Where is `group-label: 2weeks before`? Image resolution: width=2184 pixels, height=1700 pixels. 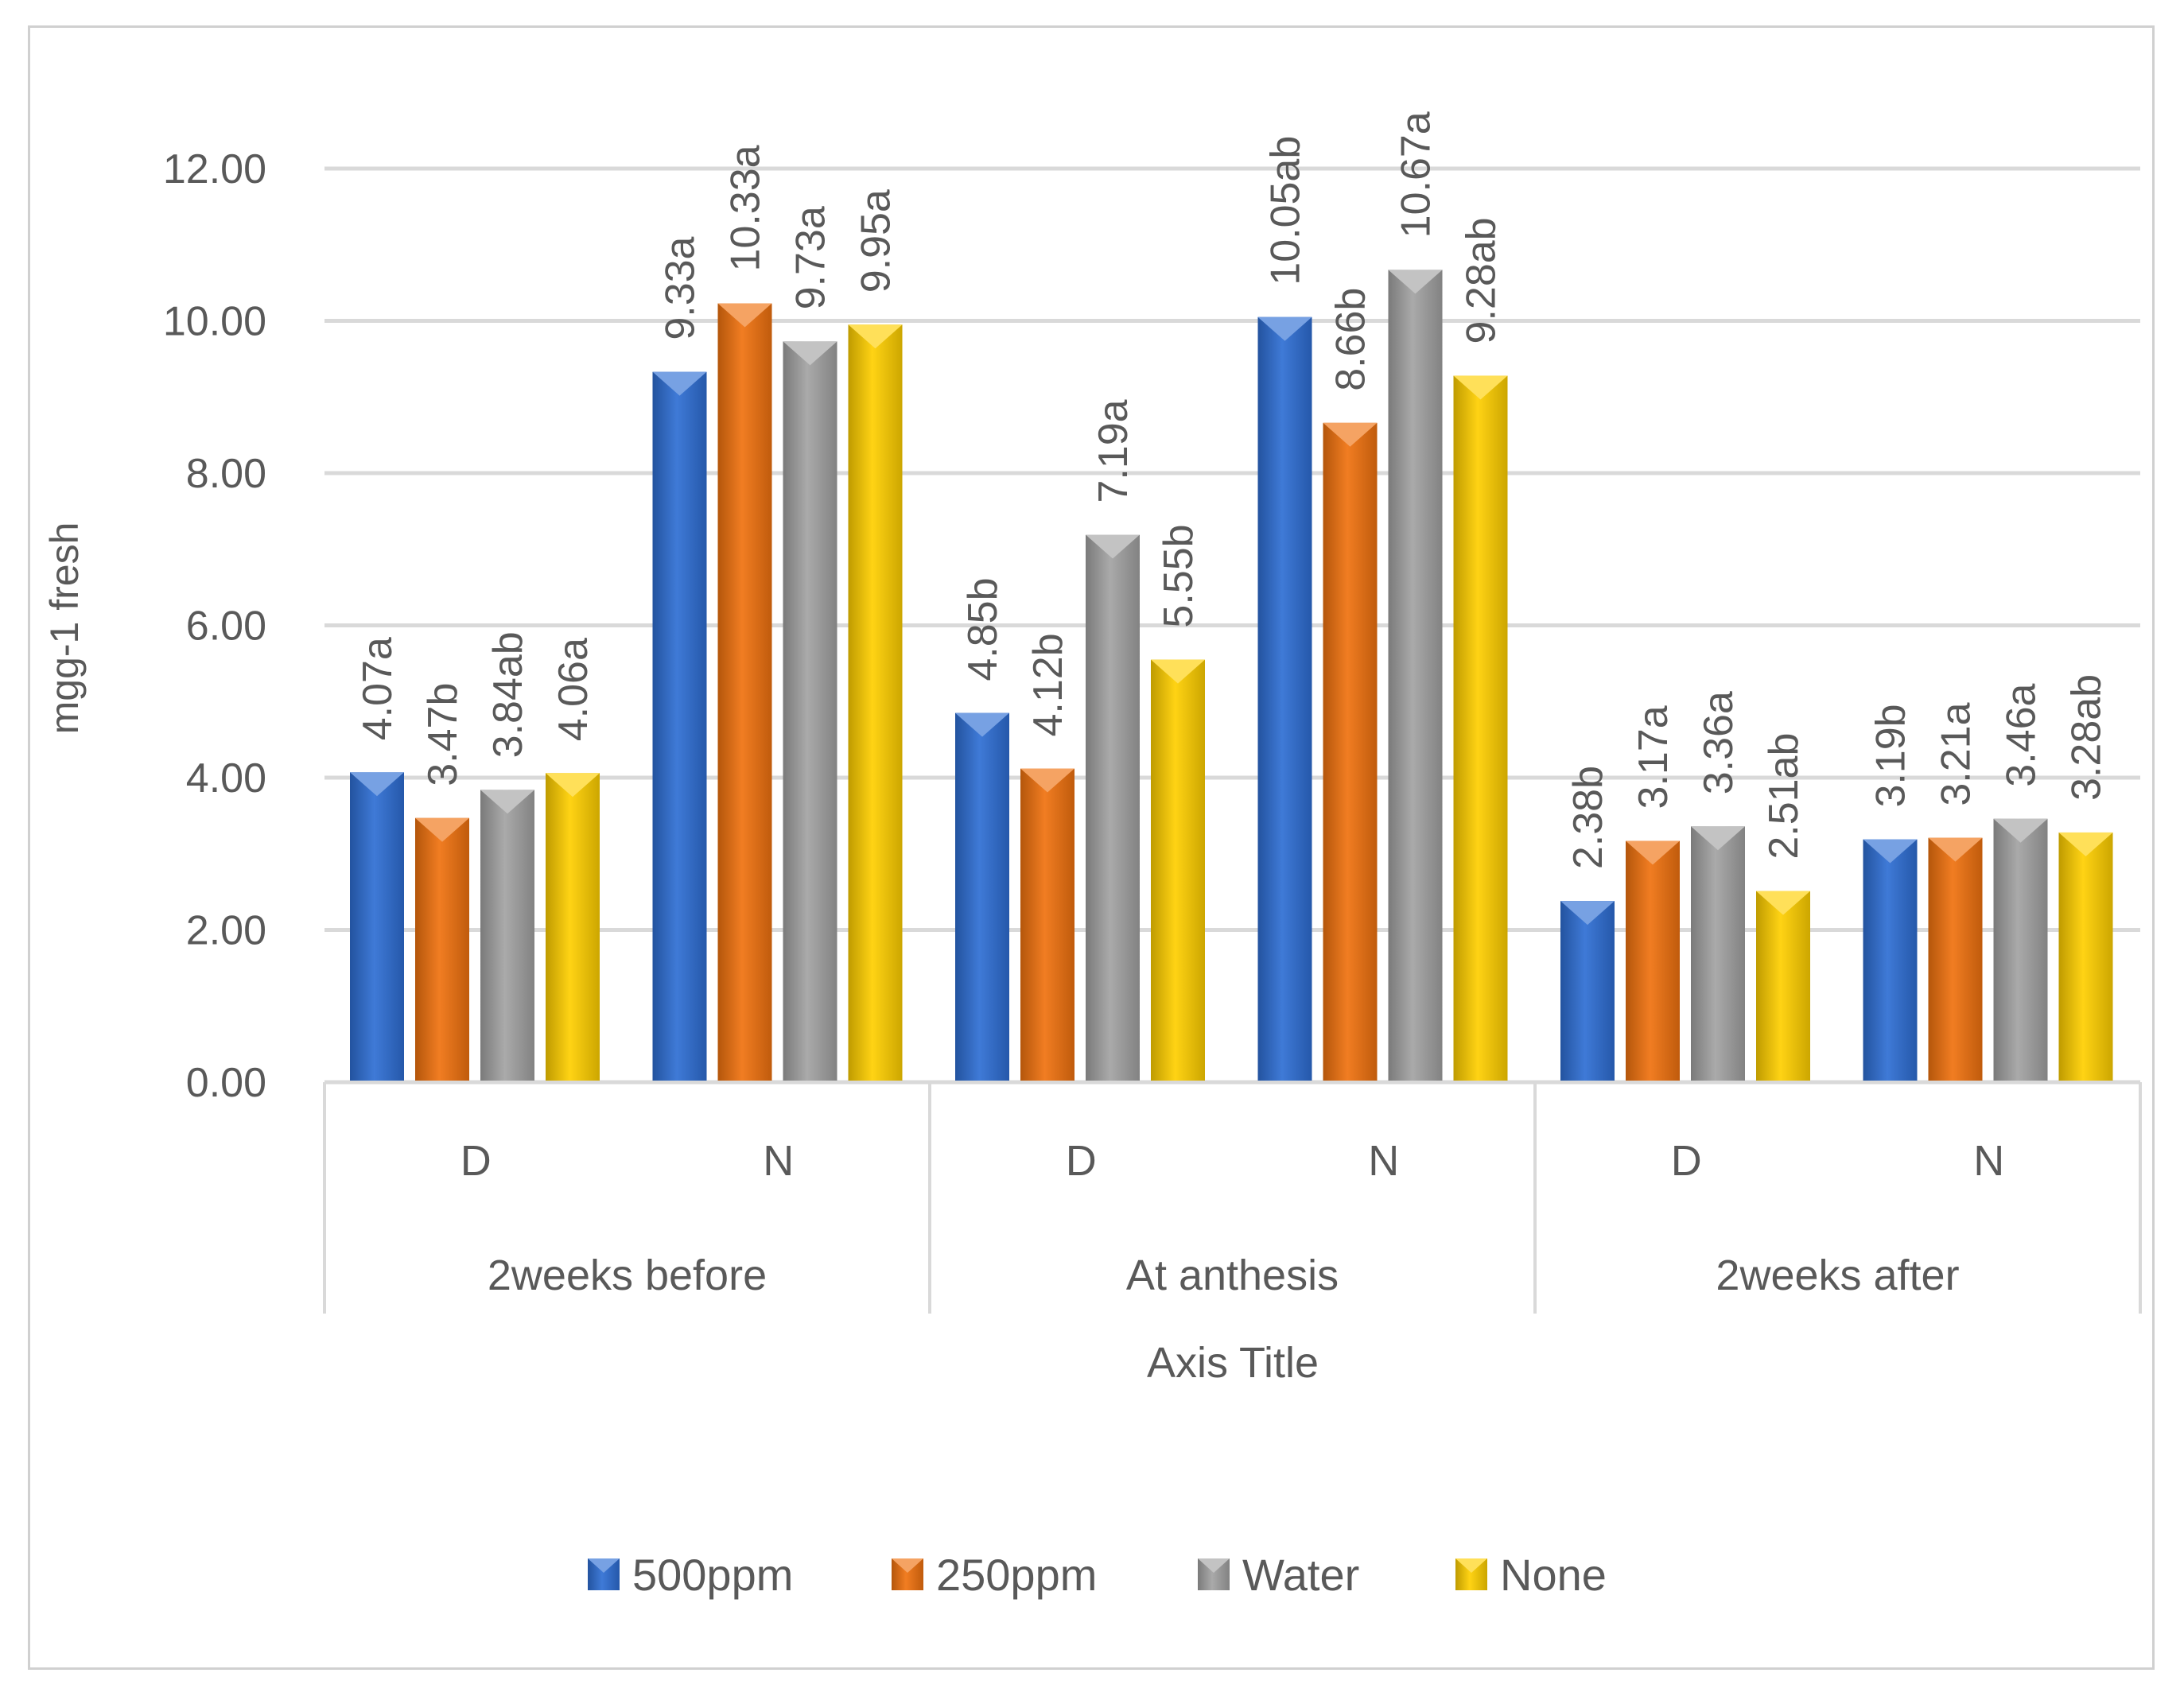 group-label: 2weeks before is located at coordinates (627, 1275).